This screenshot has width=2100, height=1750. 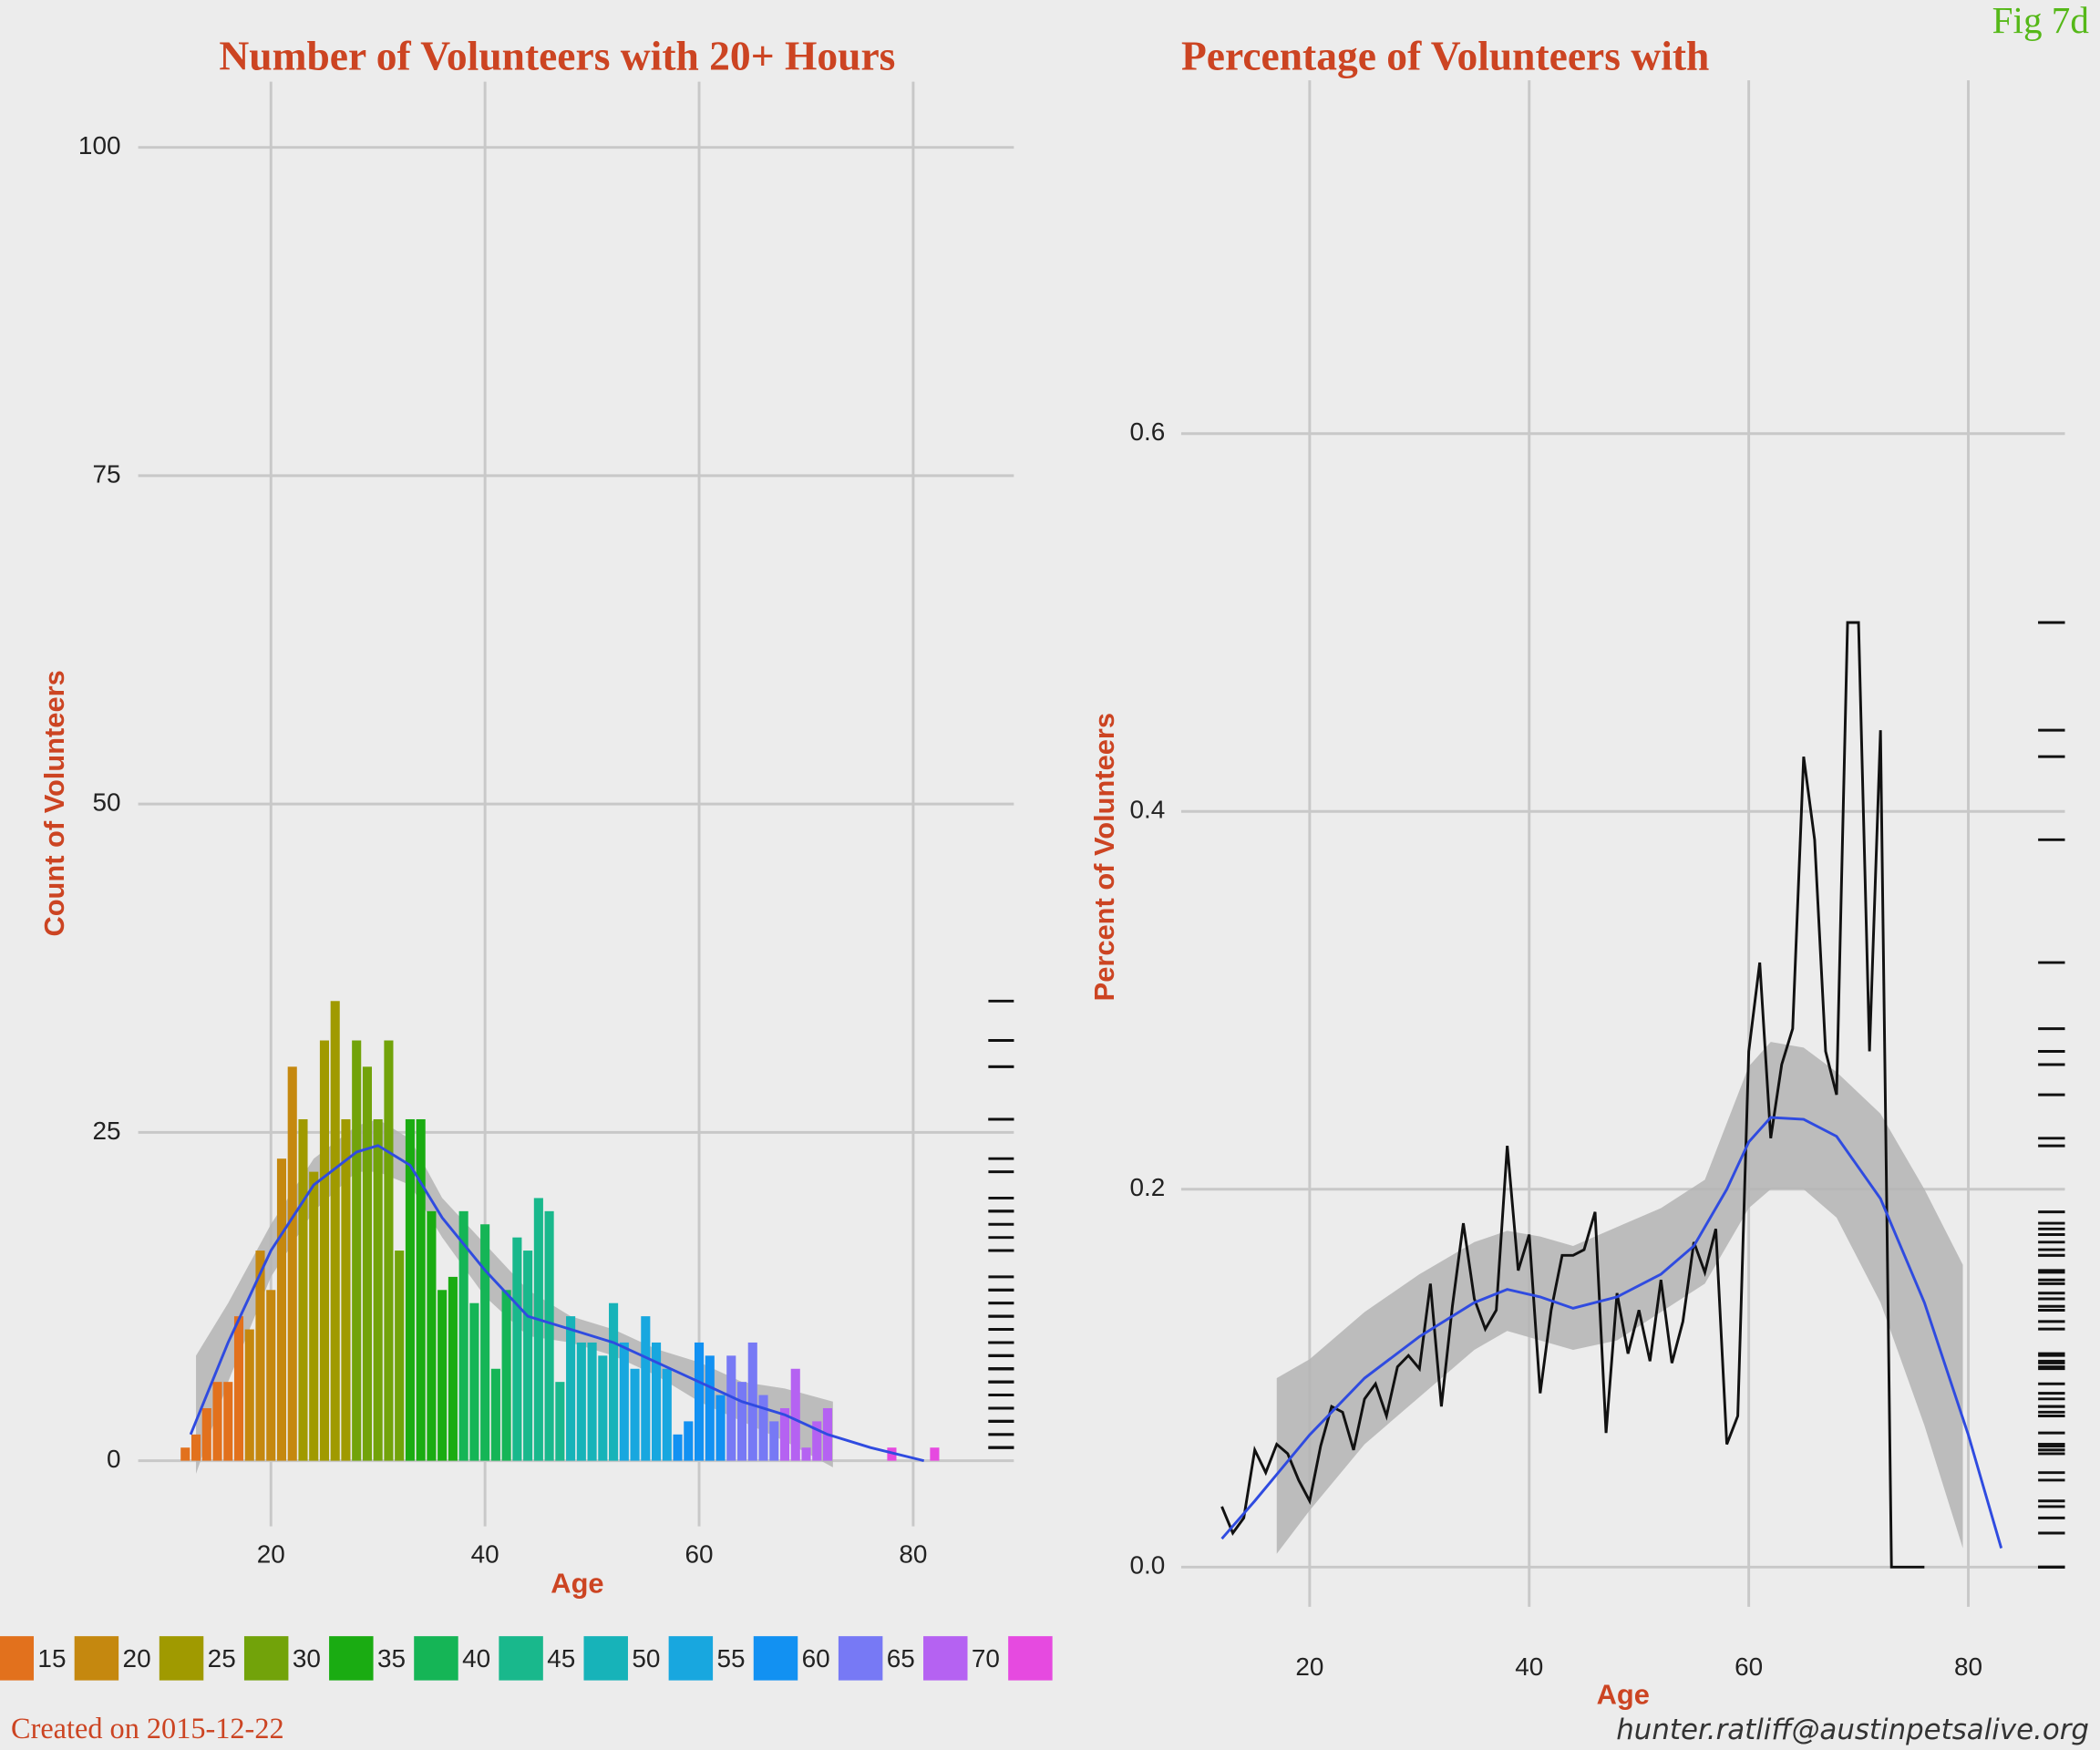 What do you see at coordinates (1853, 1730) in the screenshot?
I see `footer-email: hunter.ratliff@austinpetsalive.org` at bounding box center [1853, 1730].